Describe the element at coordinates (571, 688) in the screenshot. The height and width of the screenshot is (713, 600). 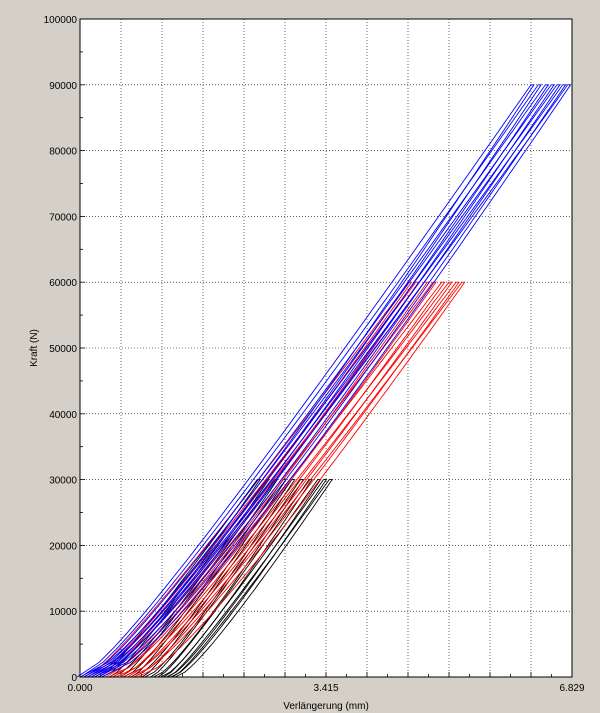
I see `x-tick-label: 6.829` at that location.